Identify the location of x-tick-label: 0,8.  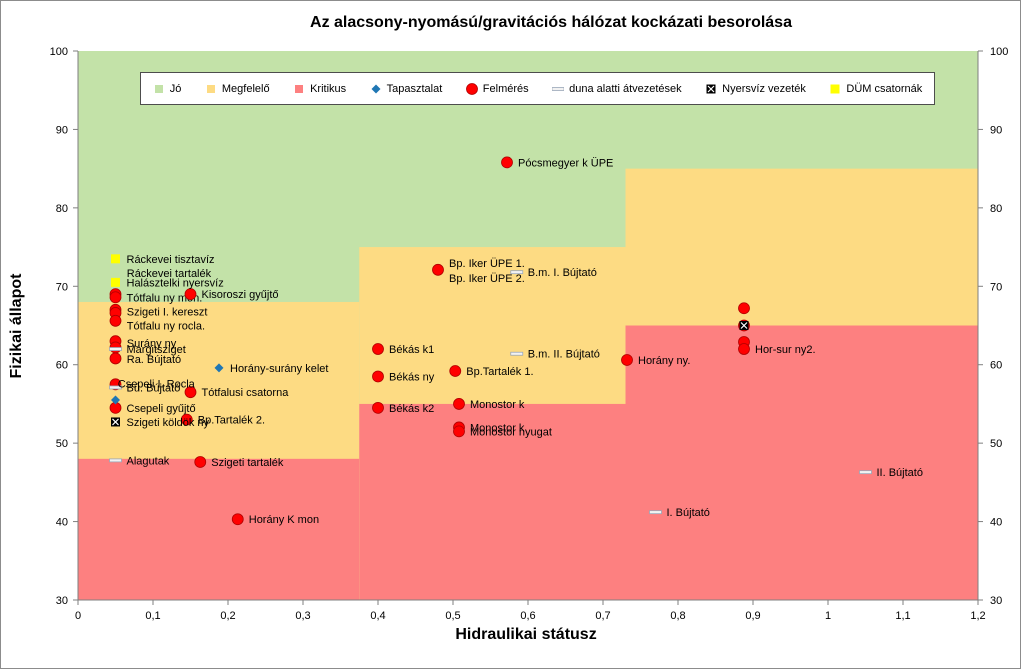
(677, 616).